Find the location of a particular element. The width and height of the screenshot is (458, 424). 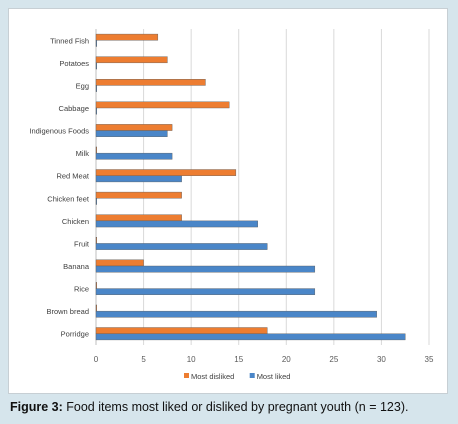

bar-most-disliked-brown-bread is located at coordinates (96, 308).